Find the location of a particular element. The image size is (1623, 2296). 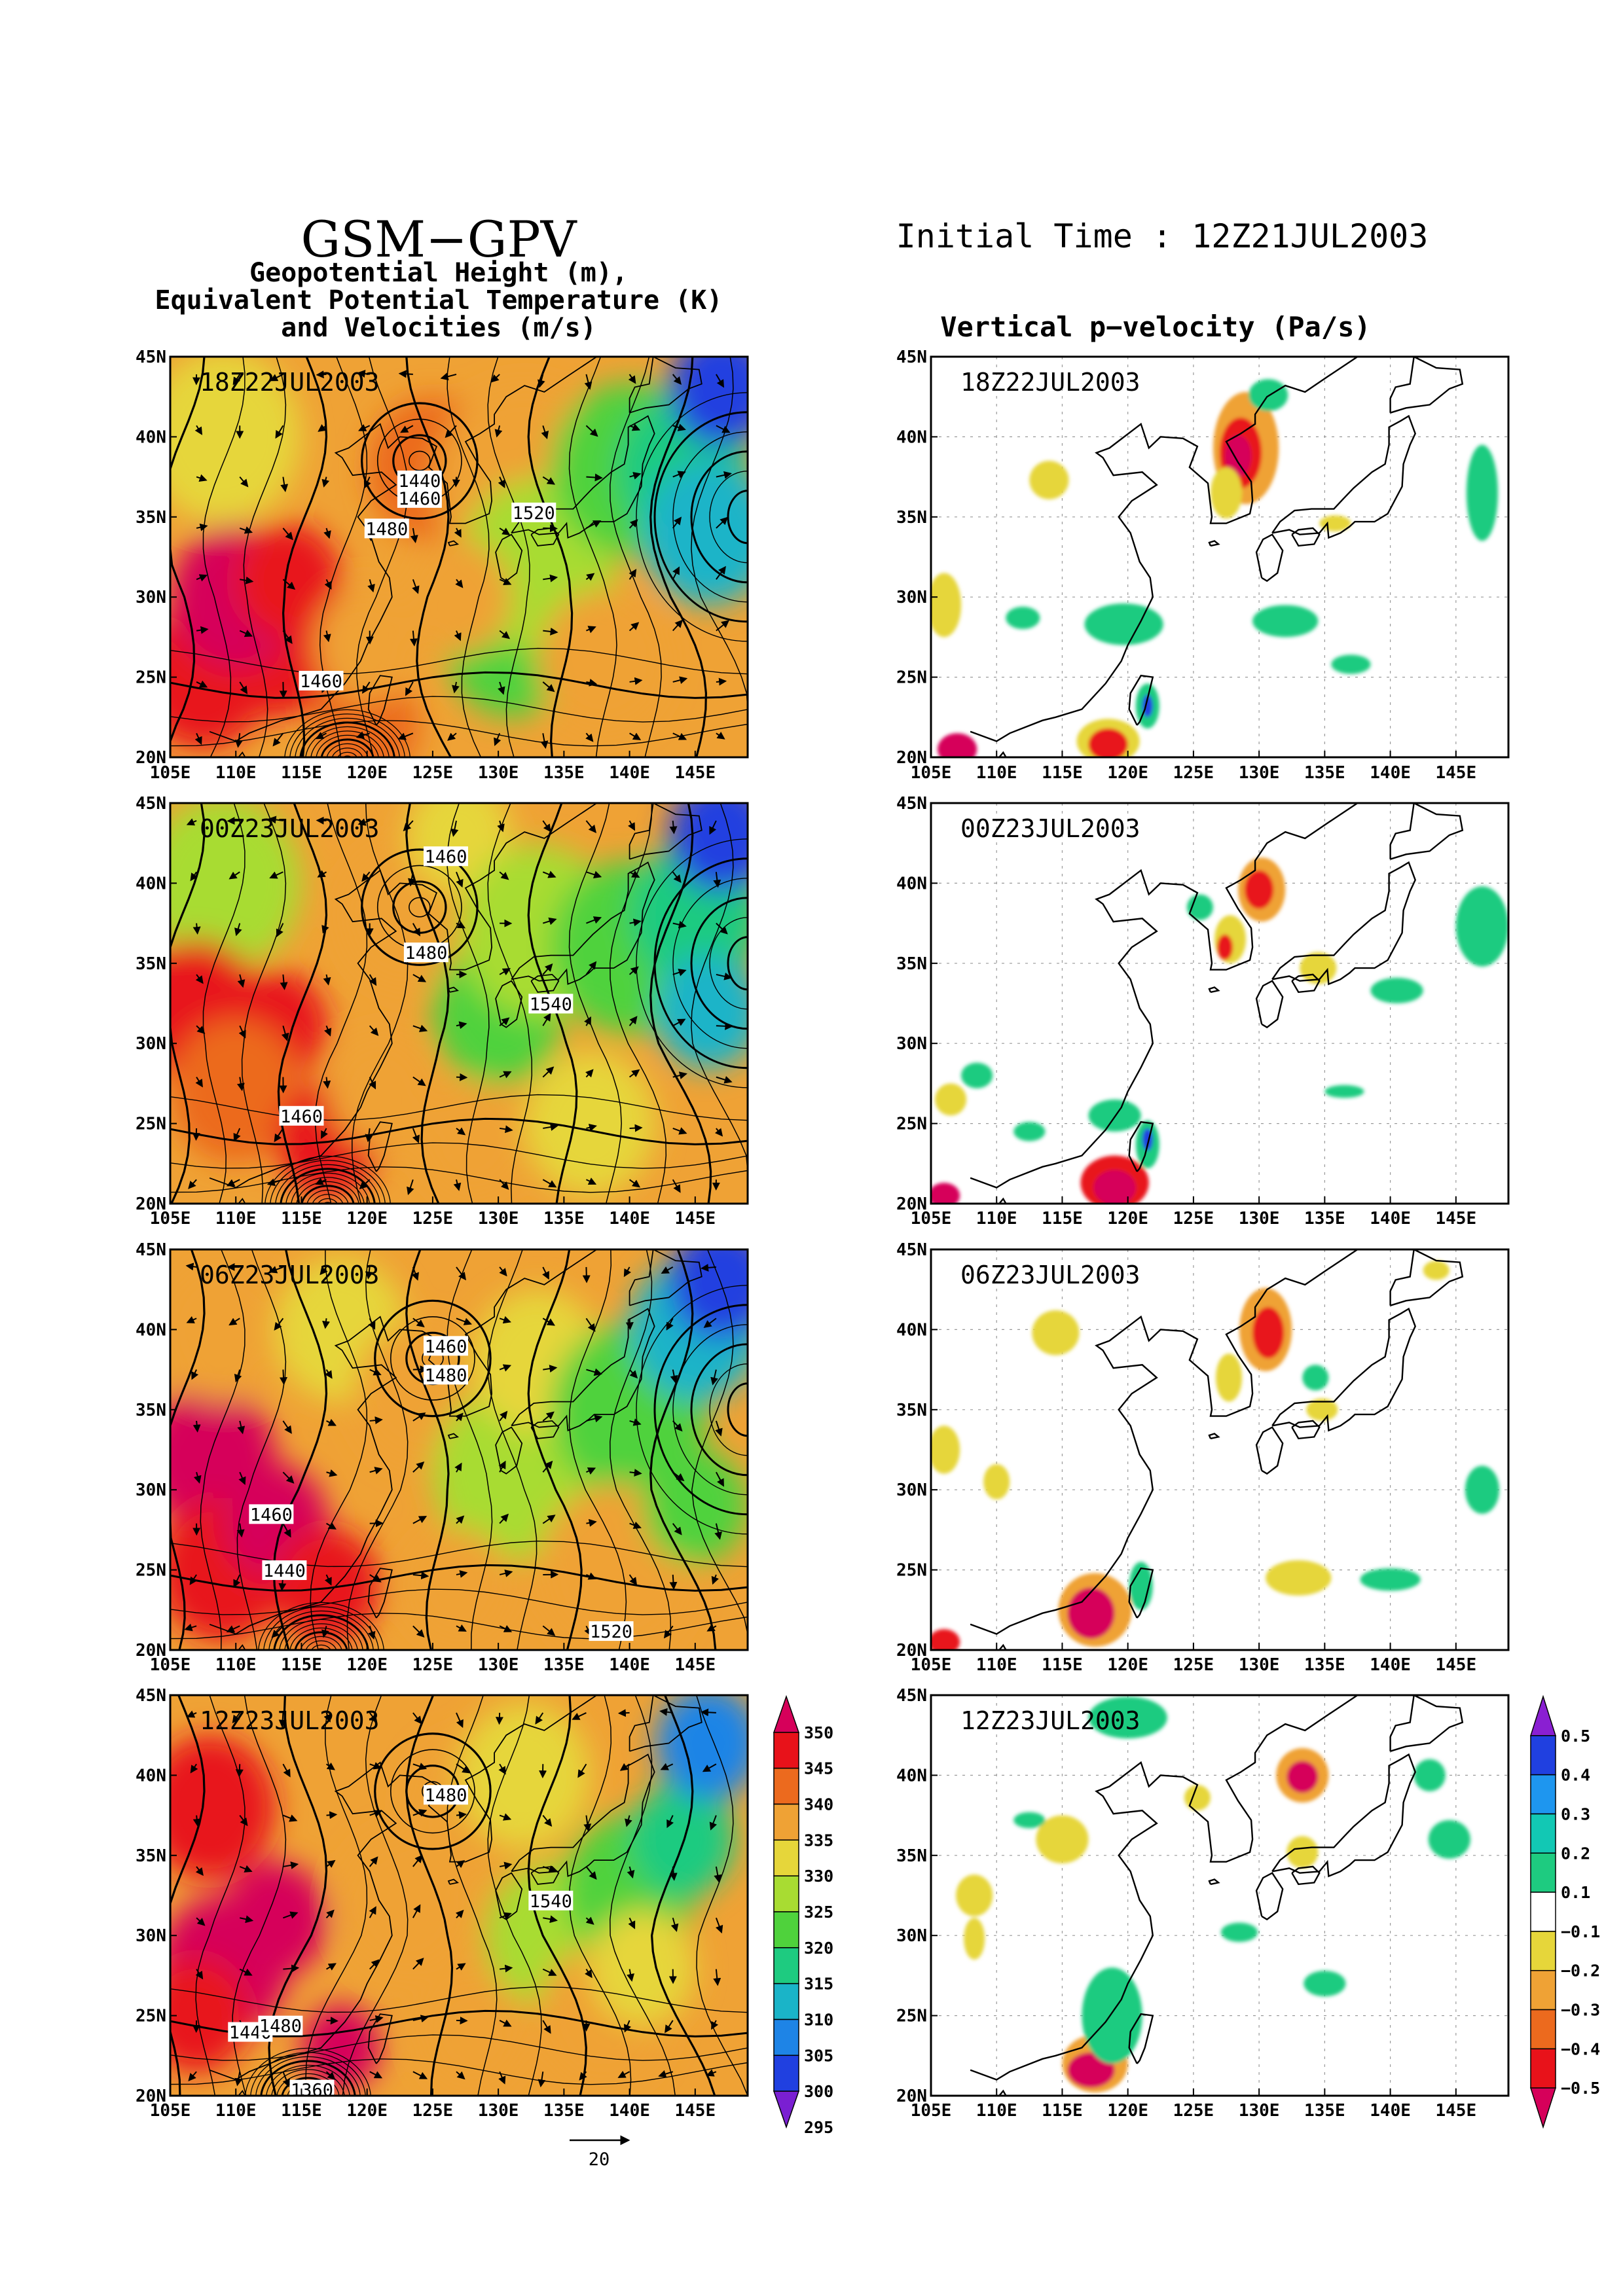

colorbar-label: 295 is located at coordinates (818, 2127).